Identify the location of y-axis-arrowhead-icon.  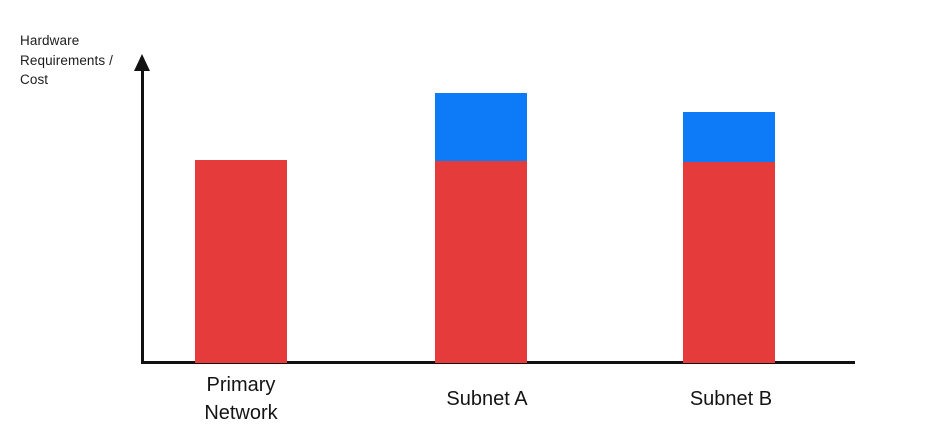
(142, 62).